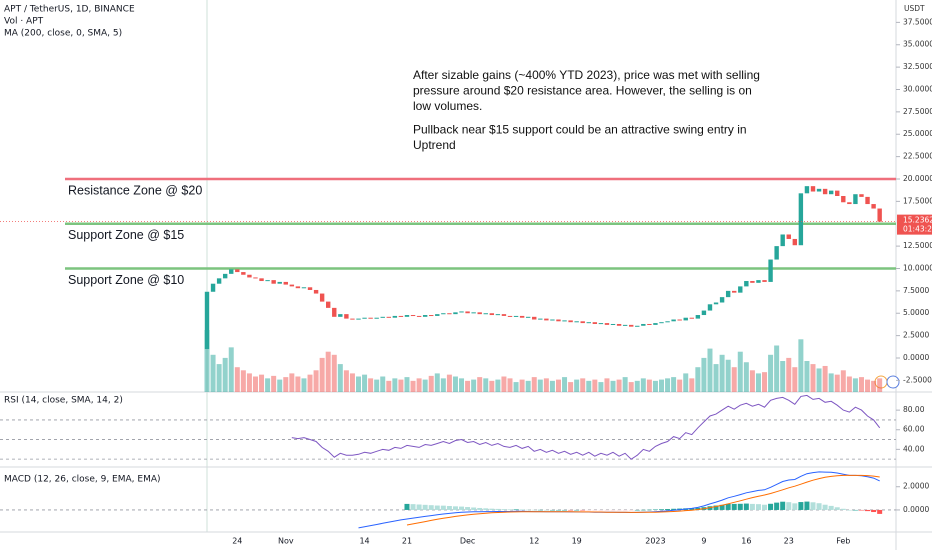 The image size is (932, 550). What do you see at coordinates (69, 10) in the screenshot?
I see `symbol-title: APT / TetherUS, 1D, BINANCE` at bounding box center [69, 10].